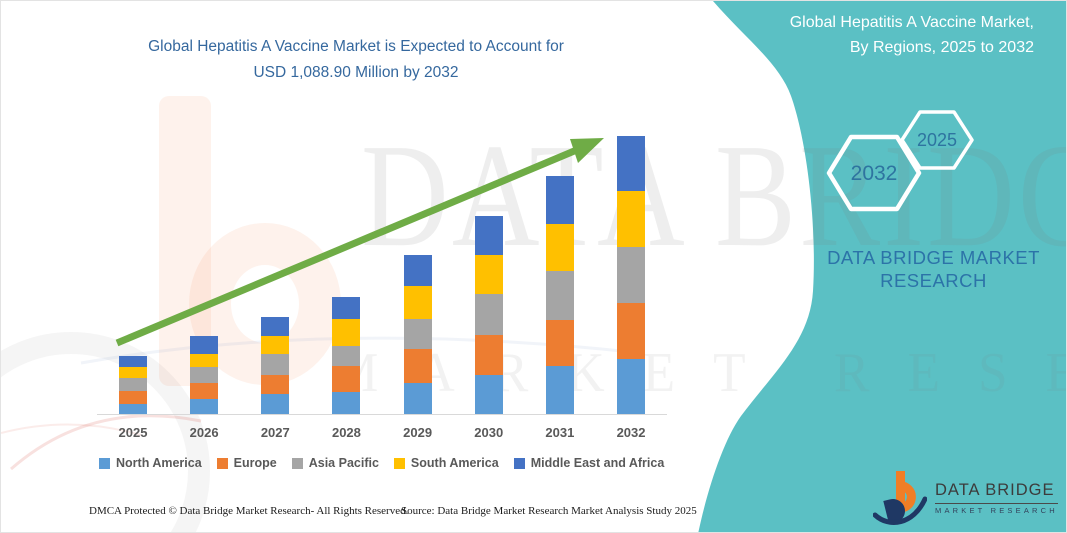  What do you see at coordinates (204, 432) in the screenshot?
I see `x-axis-label: 2026` at bounding box center [204, 432].